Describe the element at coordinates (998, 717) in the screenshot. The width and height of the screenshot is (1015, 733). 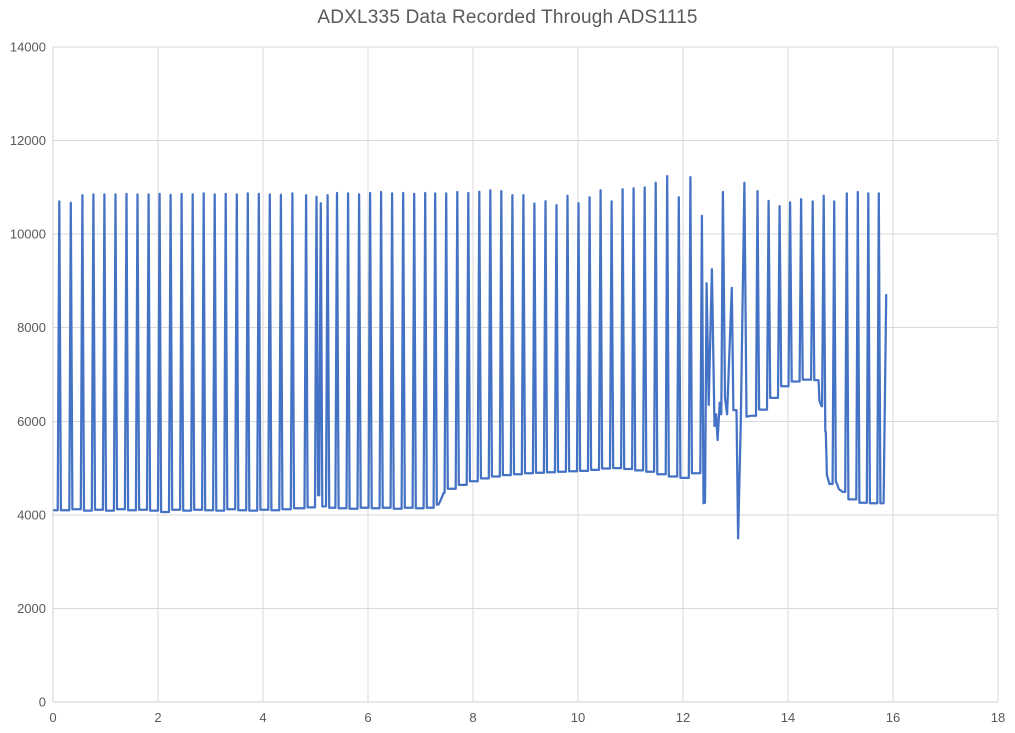
I see `x-axis-tick-label: 18` at that location.